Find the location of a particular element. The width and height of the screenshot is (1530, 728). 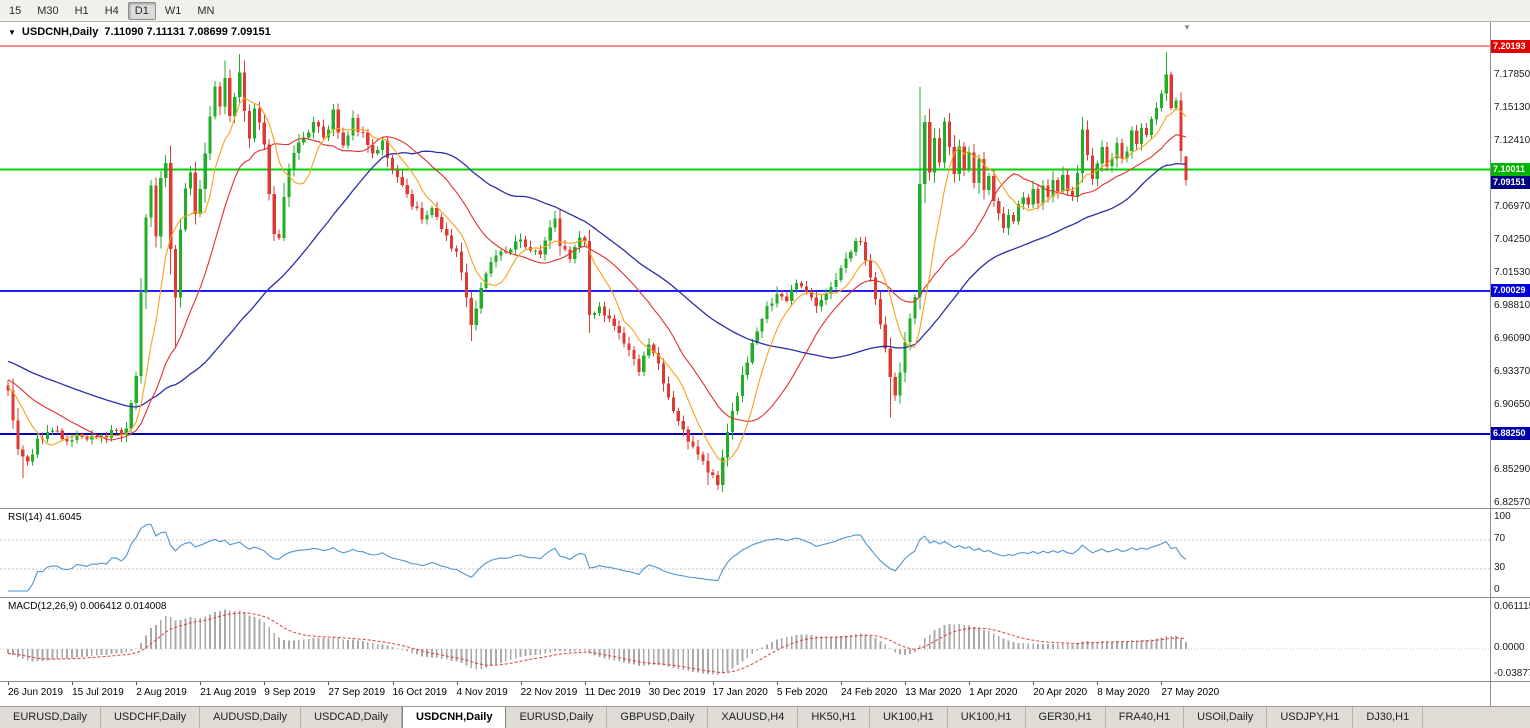

rsi-chart is located at coordinates (745, 557).